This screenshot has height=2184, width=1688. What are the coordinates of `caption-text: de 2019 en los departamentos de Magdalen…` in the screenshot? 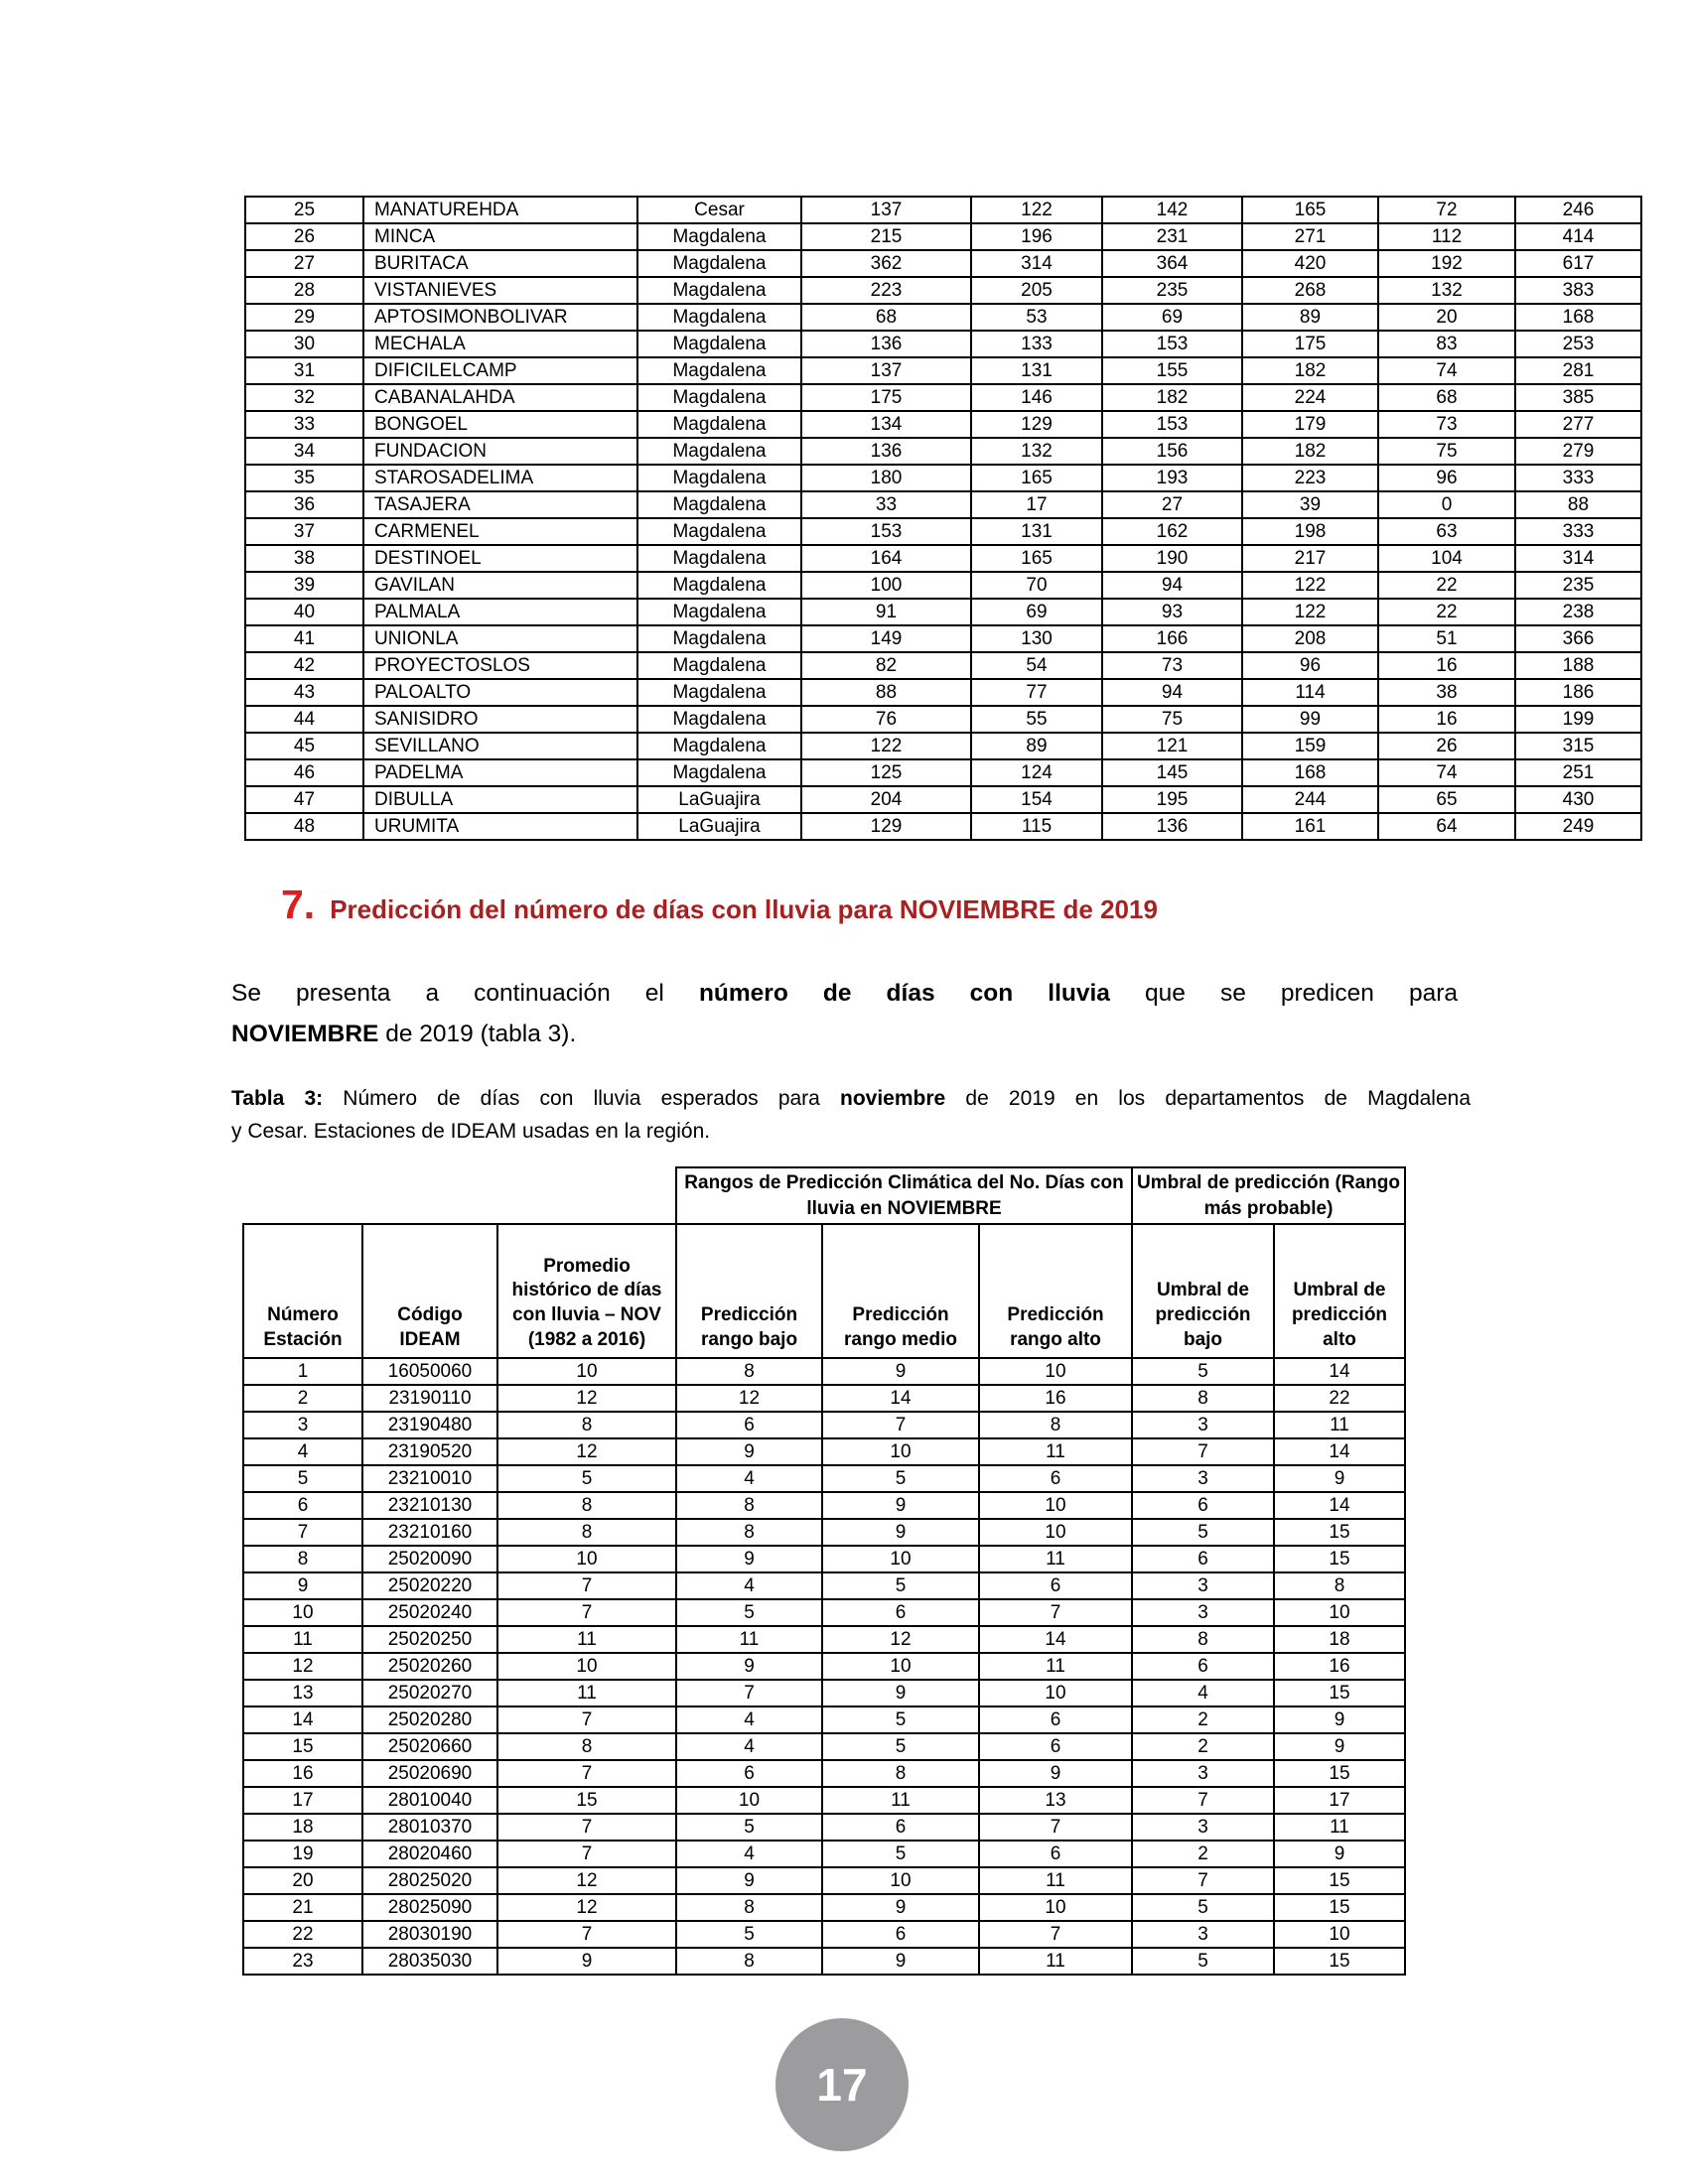 It's located at (1208, 1098).